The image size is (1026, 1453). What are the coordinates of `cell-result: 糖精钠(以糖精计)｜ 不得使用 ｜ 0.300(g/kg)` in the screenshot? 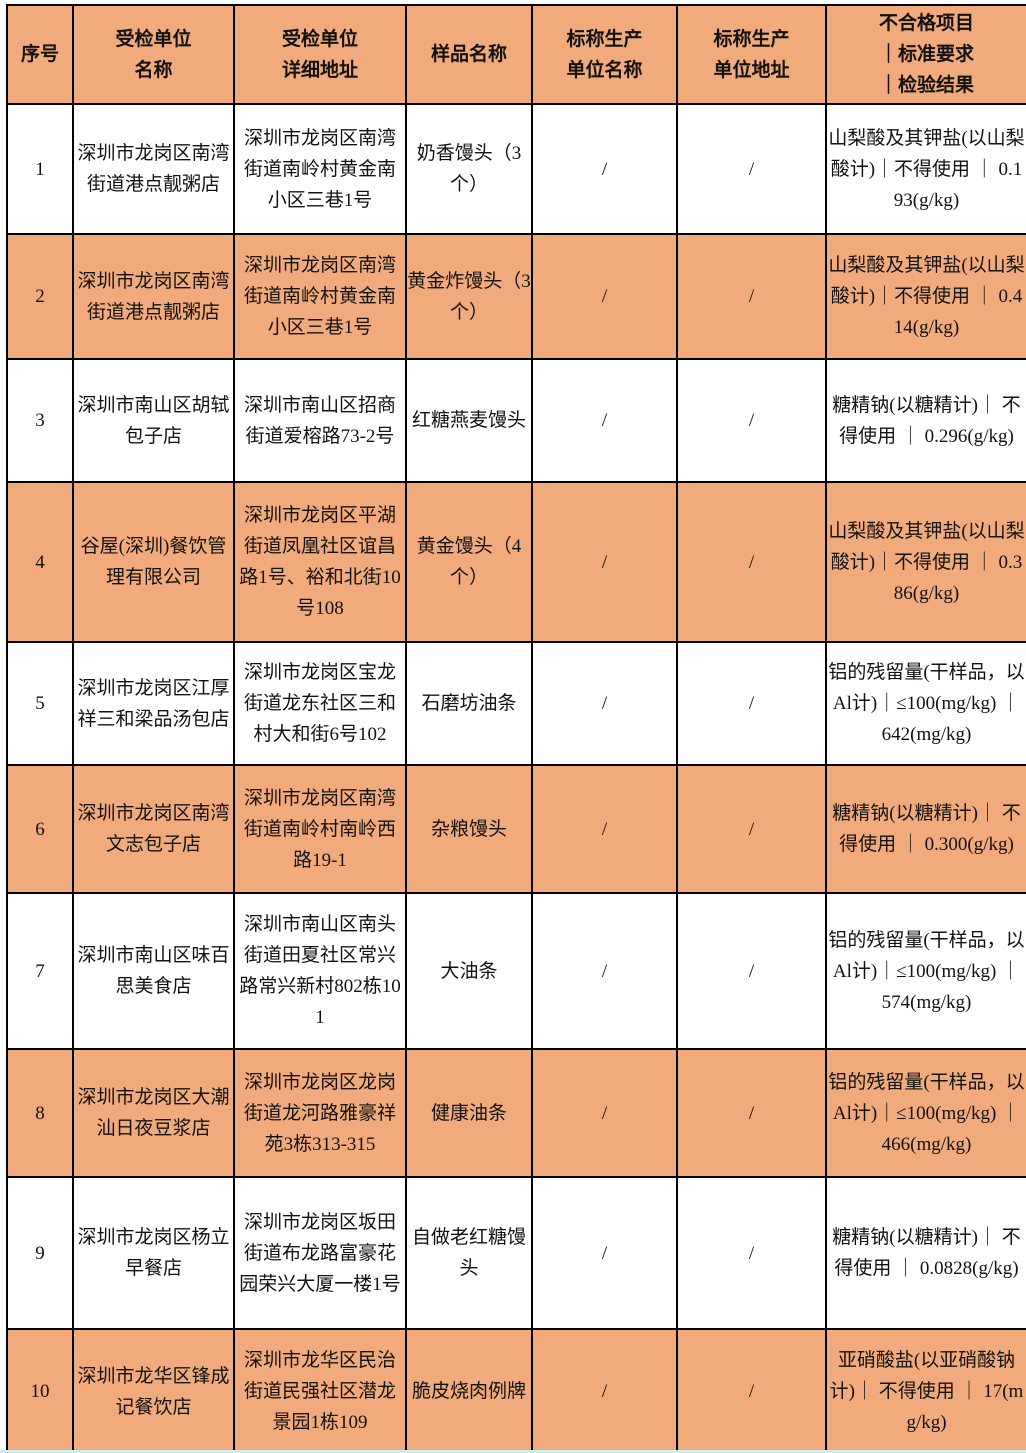 It's located at (925, 829).